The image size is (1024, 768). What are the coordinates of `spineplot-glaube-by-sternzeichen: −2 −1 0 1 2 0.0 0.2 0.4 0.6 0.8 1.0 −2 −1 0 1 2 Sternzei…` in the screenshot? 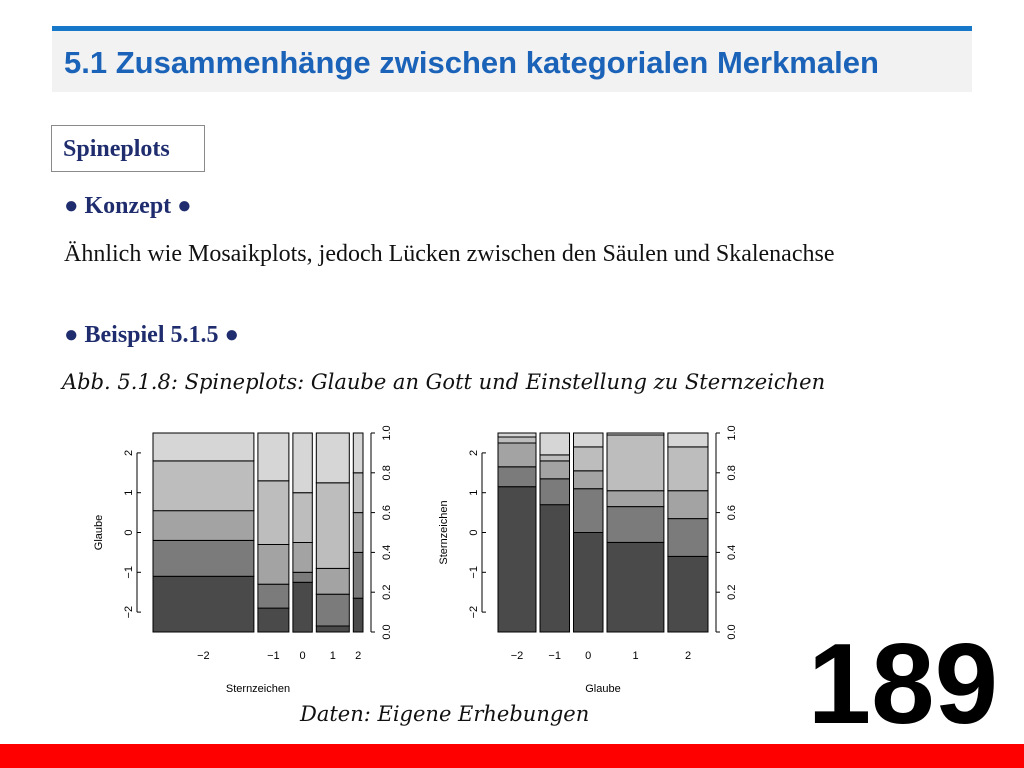 It's located at (243, 560).